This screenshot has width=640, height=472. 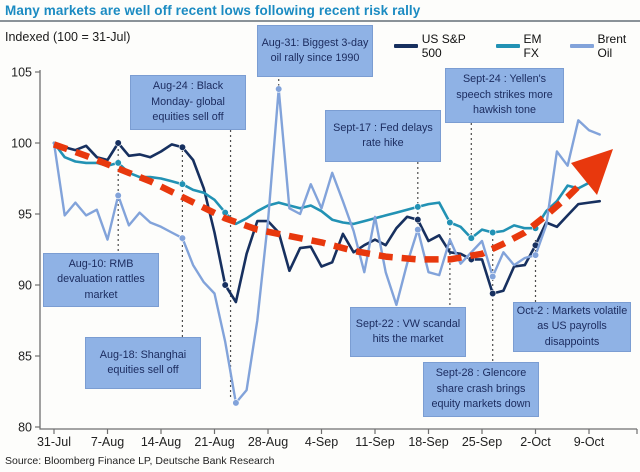 I want to click on annotation-text-line: disappoints, so click(x=572, y=341).